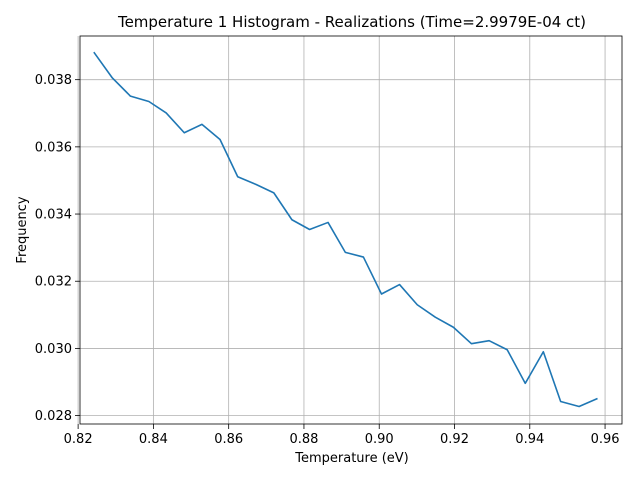  What do you see at coordinates (53, 215) in the screenshot?
I see `y-tick-label: 0.034` at bounding box center [53, 215].